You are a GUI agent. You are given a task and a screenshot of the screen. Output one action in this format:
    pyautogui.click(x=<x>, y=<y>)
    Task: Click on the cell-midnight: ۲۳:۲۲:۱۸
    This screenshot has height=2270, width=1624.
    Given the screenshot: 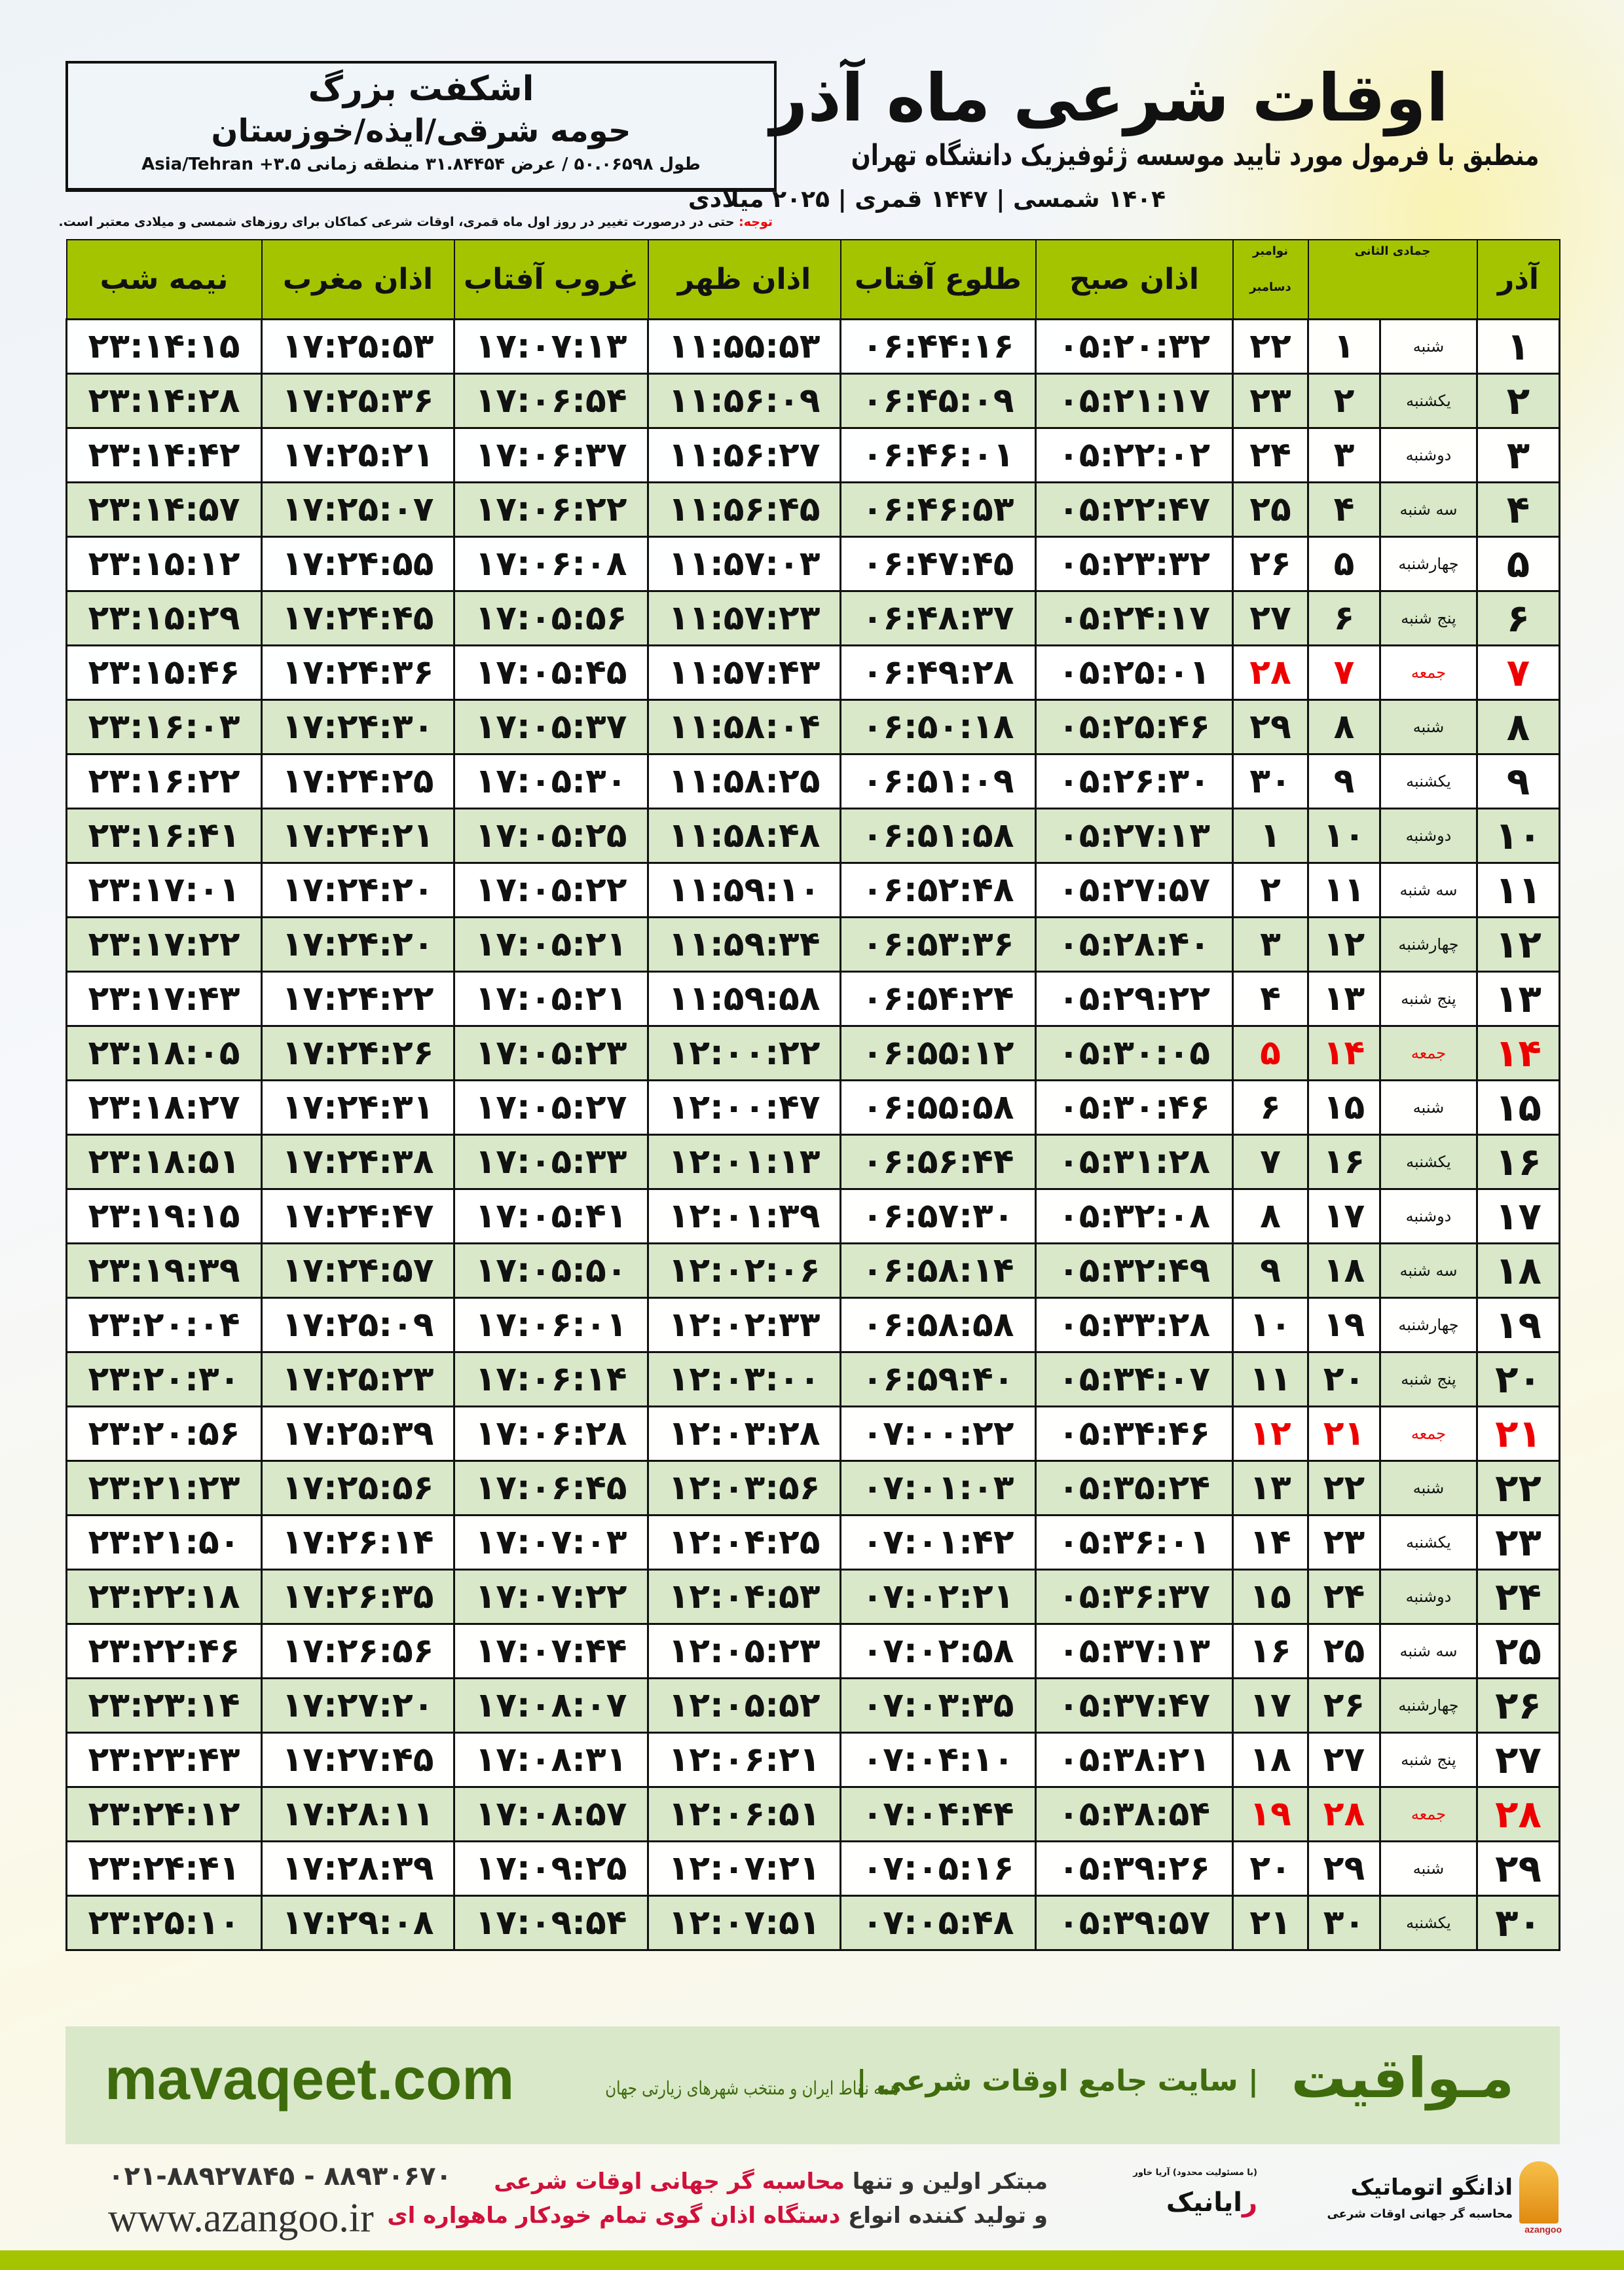 What is the action you would take?
    pyautogui.click(x=164, y=1597)
    